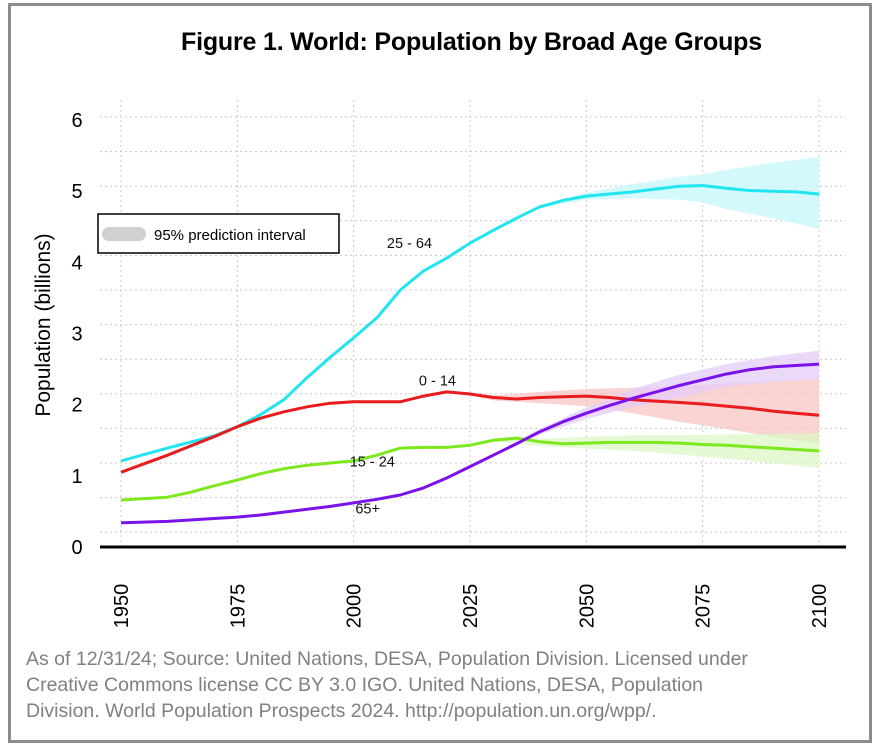  I want to click on x-tick-label: 2050, so click(587, 606).